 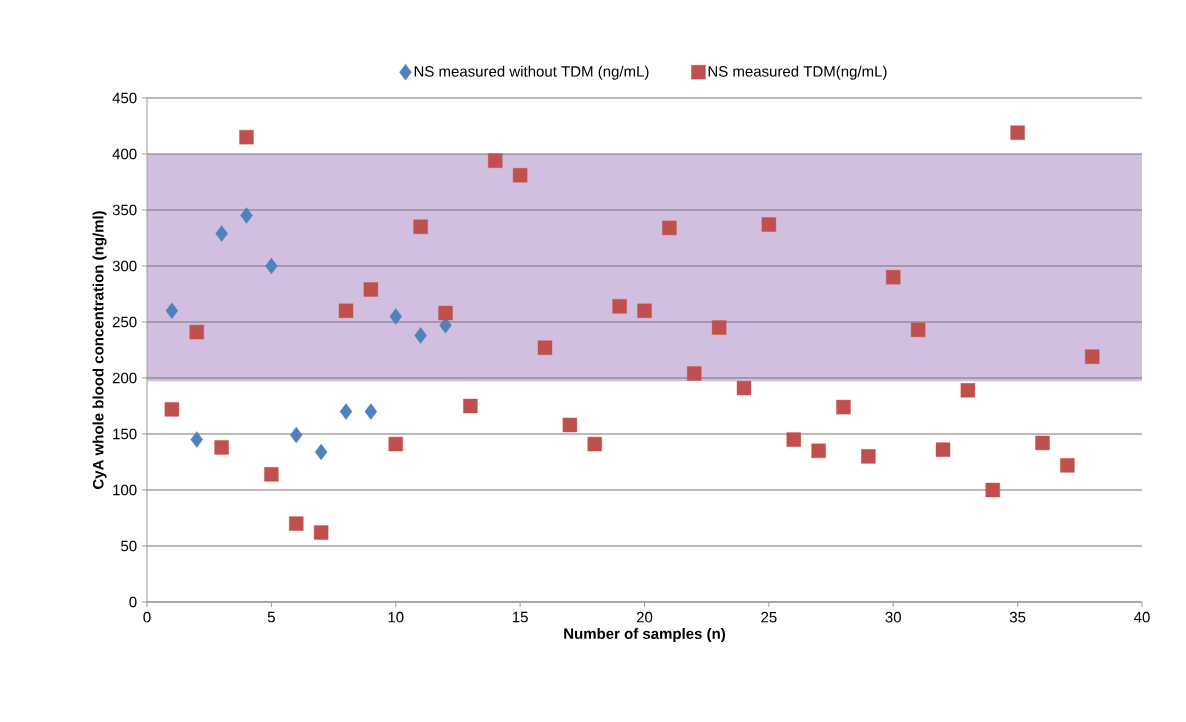 I want to click on y-tick-label: 150, so click(x=125, y=434).